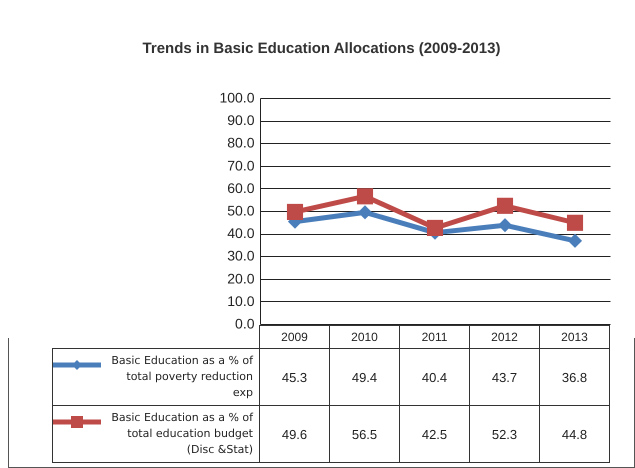  Describe the element at coordinates (241, 256) in the screenshot. I see `y-tick-label: 30.0` at that location.